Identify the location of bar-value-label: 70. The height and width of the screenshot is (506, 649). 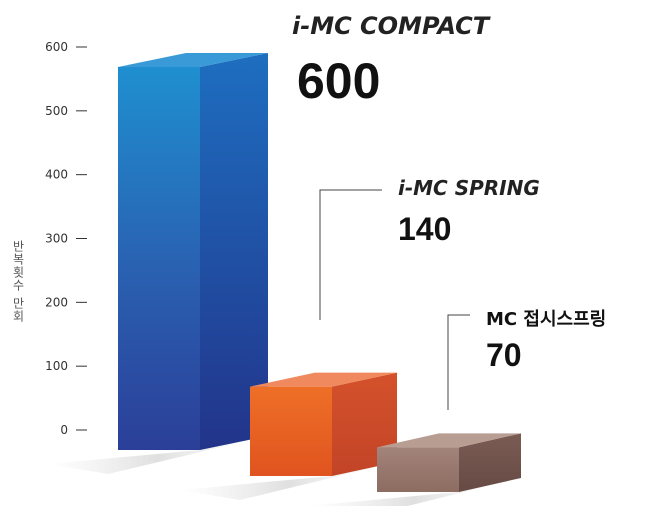
(504, 355).